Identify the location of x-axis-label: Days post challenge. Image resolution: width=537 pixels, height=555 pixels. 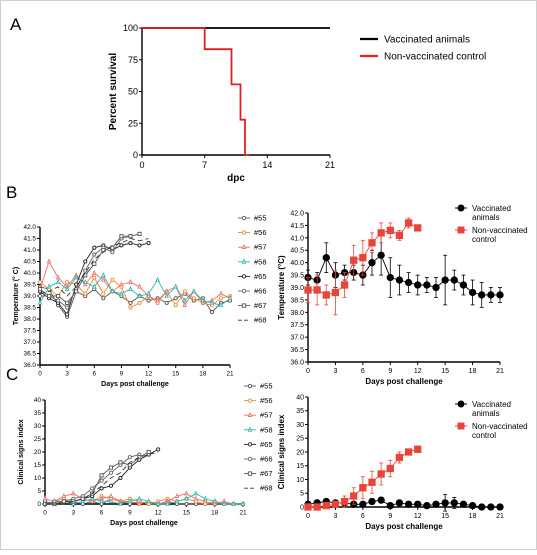
(144, 523).